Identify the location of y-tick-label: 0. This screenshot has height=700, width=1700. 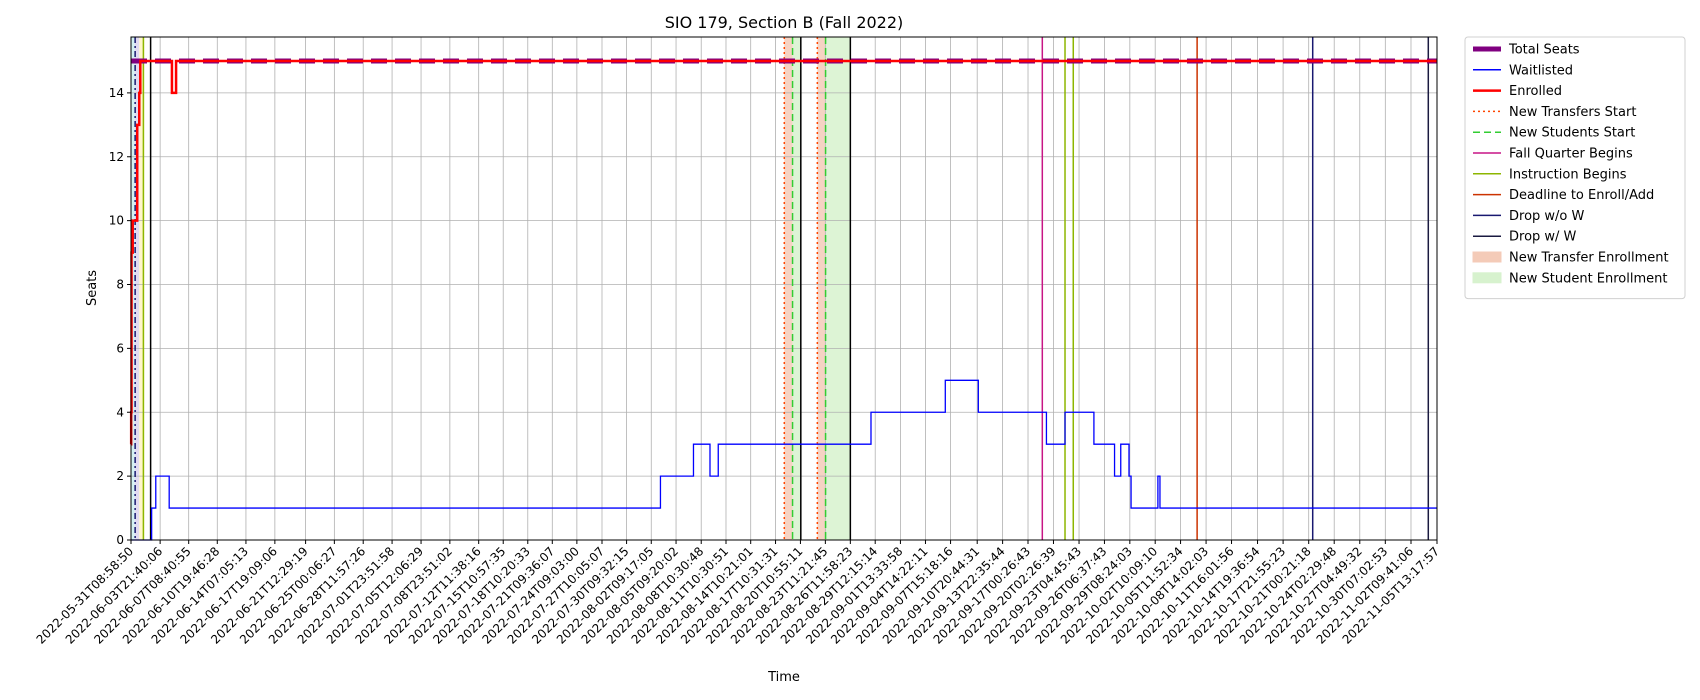
(120, 540).